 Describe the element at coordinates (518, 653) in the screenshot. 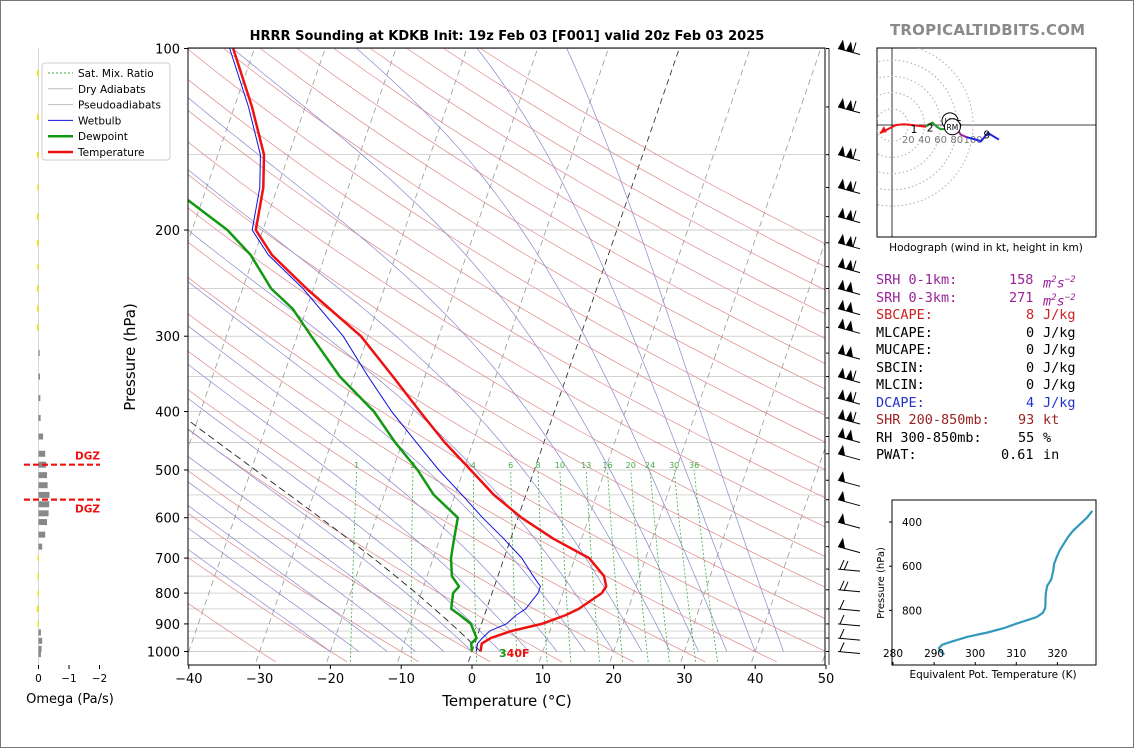

I see `surface-label-part: 0` at that location.